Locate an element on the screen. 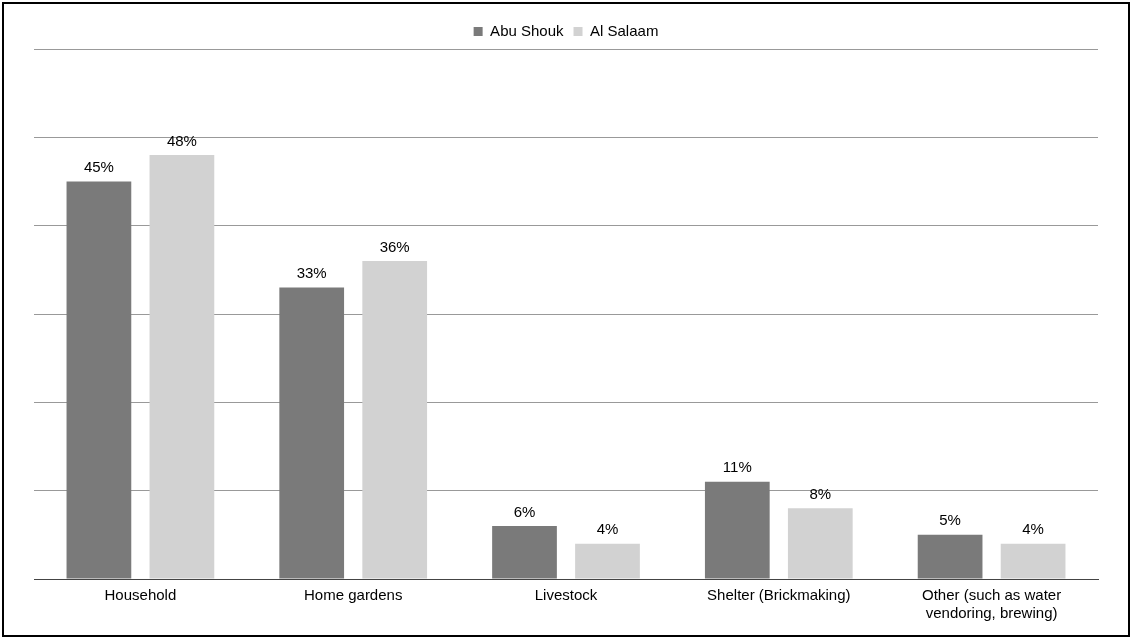 This screenshot has width=1132, height=639. data-label: 36% is located at coordinates (394, 246).